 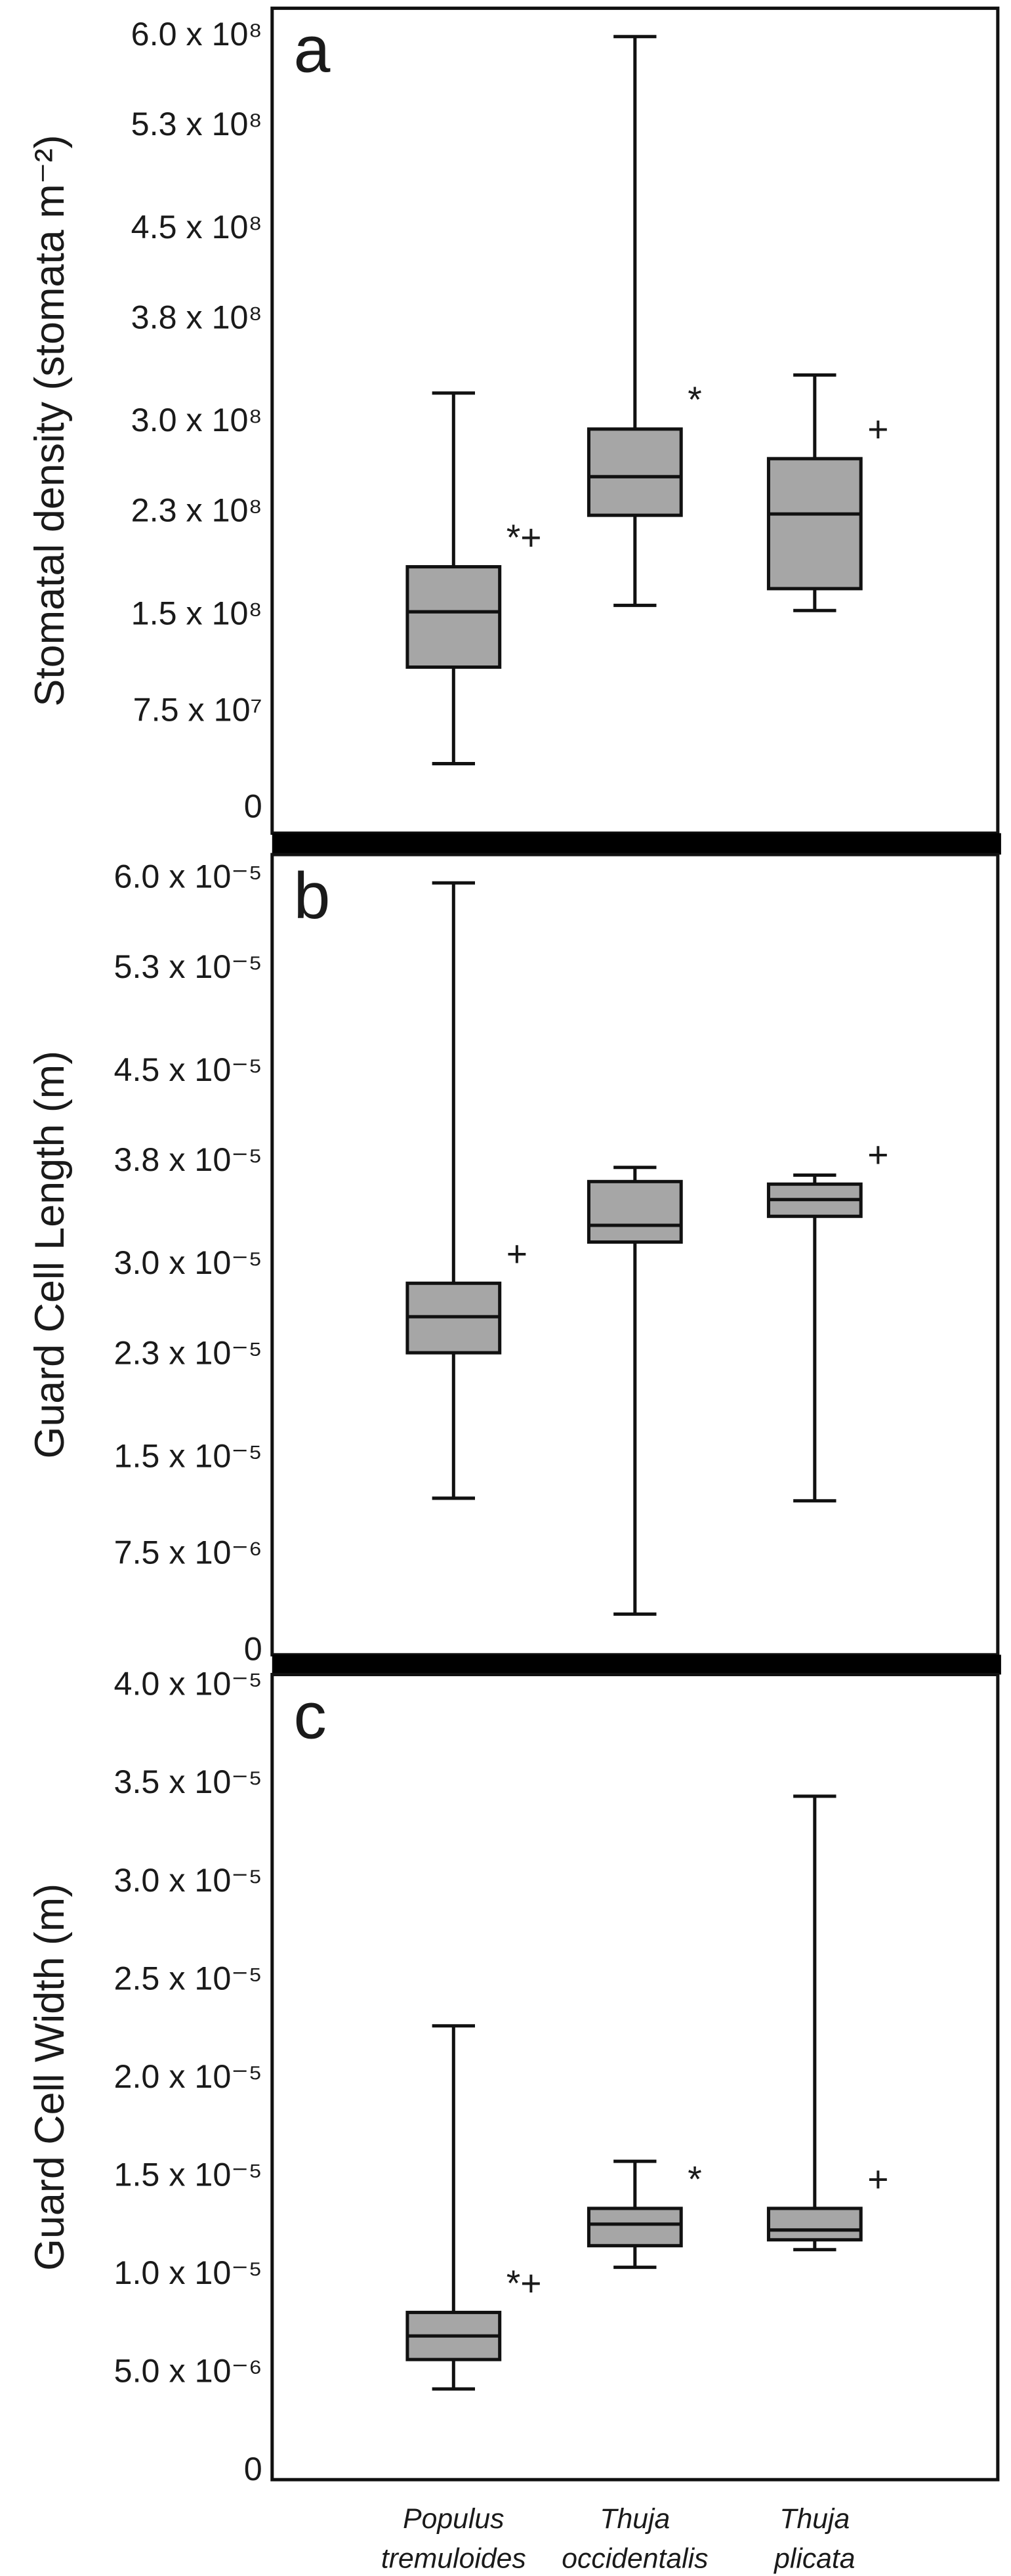 What do you see at coordinates (187, 1069) in the screenshot?
I see `y-tick-label: 4.5 x 10⁻⁵` at bounding box center [187, 1069].